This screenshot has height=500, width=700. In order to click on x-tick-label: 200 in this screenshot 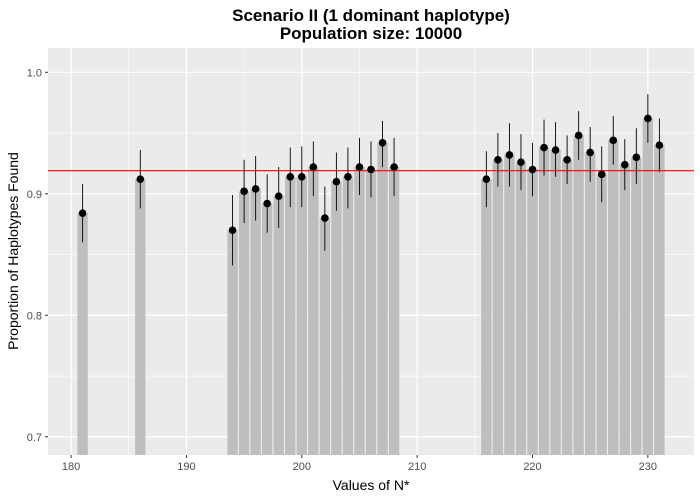, I will do `click(302, 467)`.